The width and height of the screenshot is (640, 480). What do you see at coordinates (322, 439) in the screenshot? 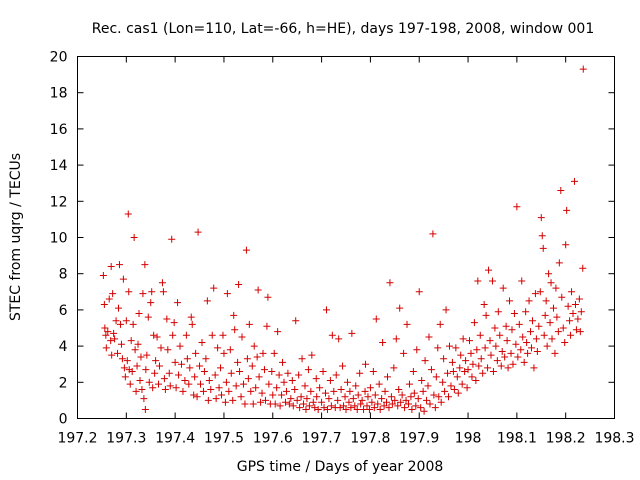
I see `x-tick-label: 197.7` at bounding box center [322, 439].